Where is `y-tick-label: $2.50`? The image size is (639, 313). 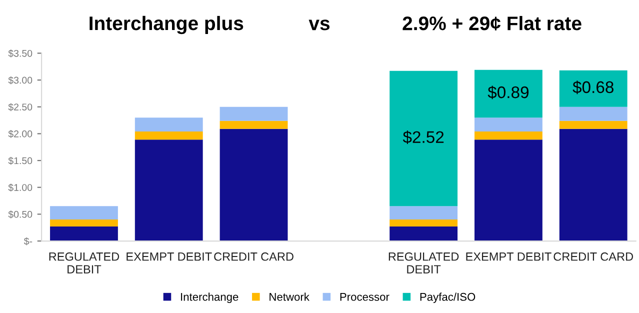 y-tick-label: $2.50 is located at coordinates (20, 107).